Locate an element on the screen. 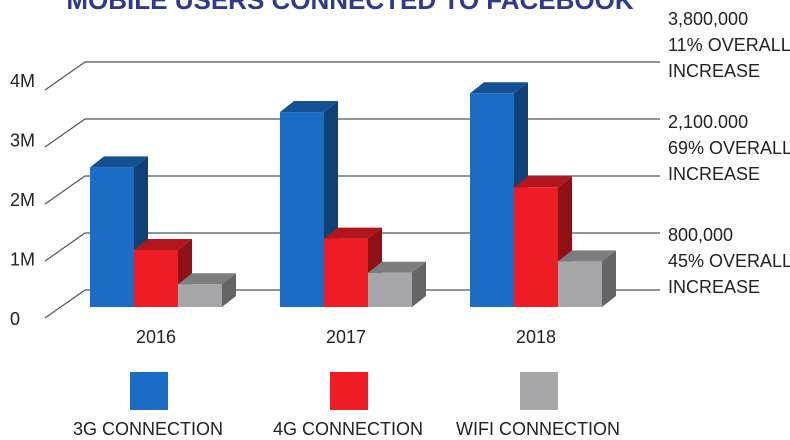  y-tick-label: 0 is located at coordinates (15, 319).